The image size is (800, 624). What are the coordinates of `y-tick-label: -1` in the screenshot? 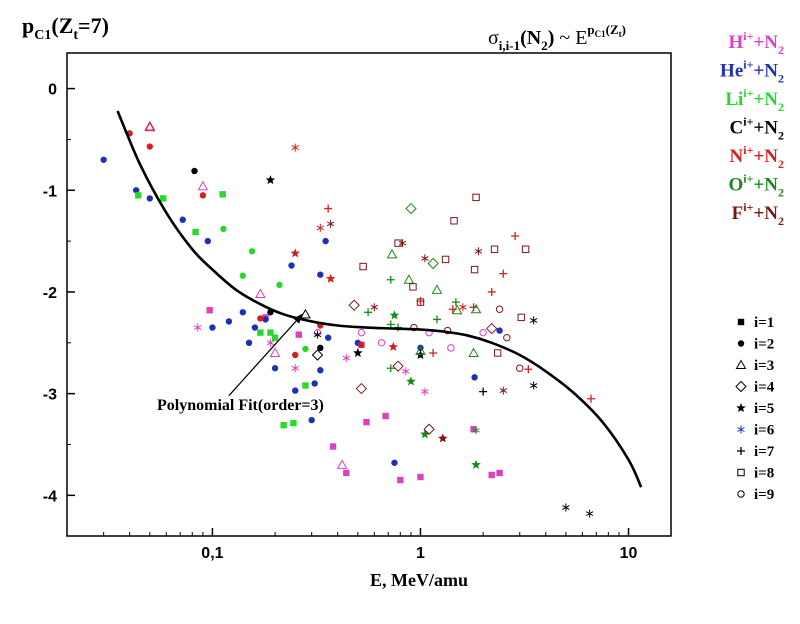 It's located at (50, 191).